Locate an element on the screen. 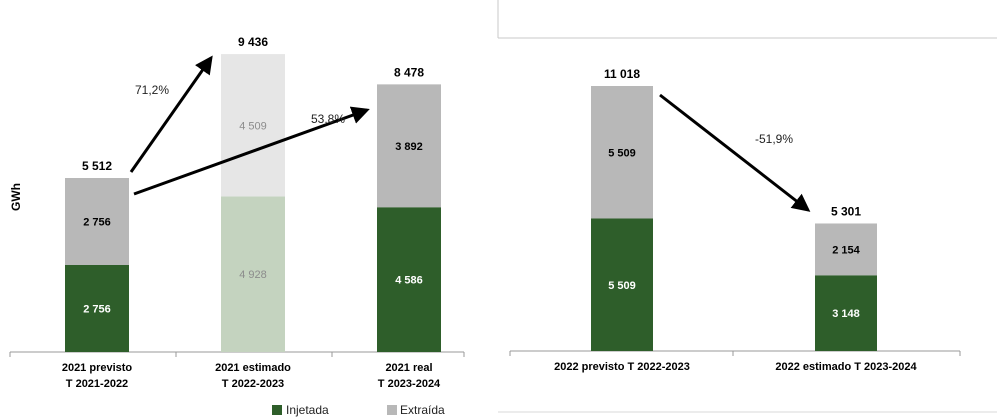  x-tick-label-right-2: 2022 estimado T 2023-2024 is located at coordinates (846, 367).